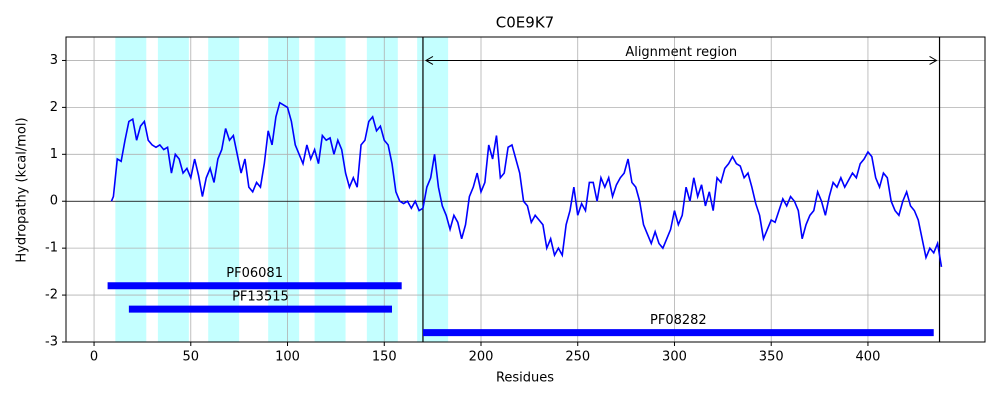 The image size is (1000, 400). I want to click on x-tick-label: 300, so click(674, 357).